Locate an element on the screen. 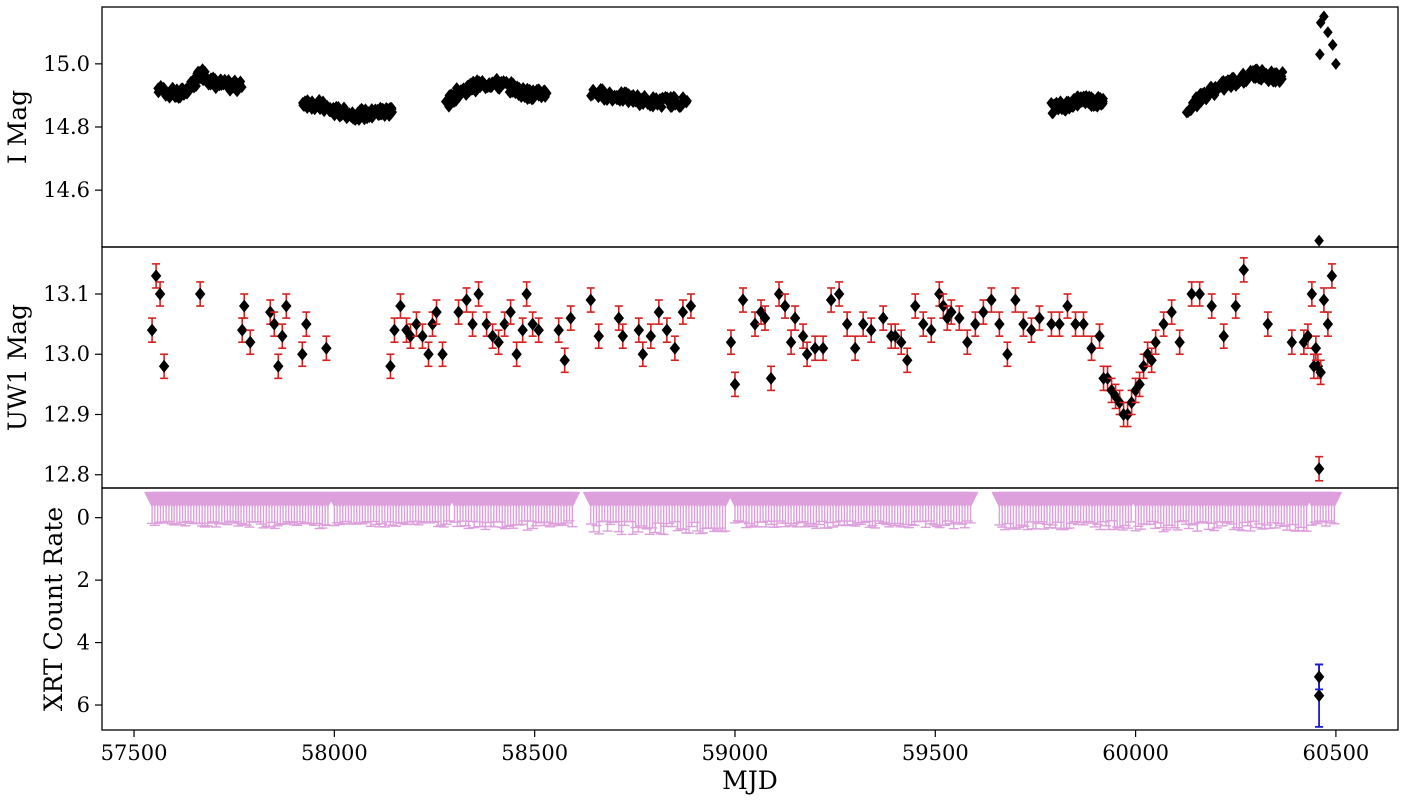 This screenshot has height=800, width=1410. x-tick-label: 58000 is located at coordinates (334, 753).